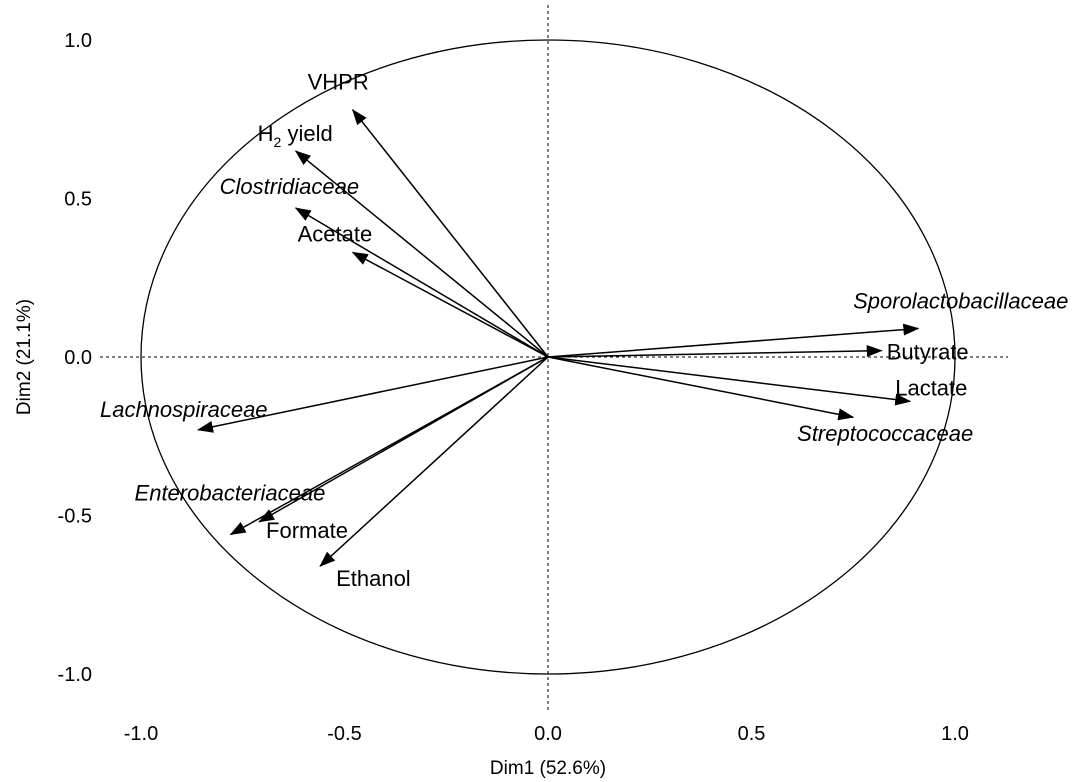 The height and width of the screenshot is (782, 1073). I want to click on vector-label-lachnospiraceae: Lachnospiraceae, so click(184, 409).